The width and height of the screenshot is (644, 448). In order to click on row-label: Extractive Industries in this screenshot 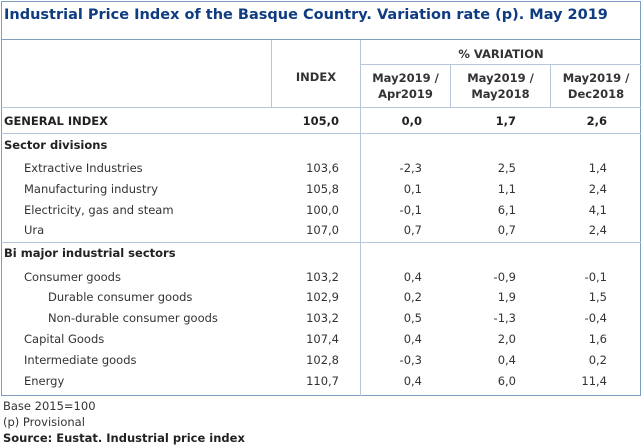, I will do `click(83, 168)`.